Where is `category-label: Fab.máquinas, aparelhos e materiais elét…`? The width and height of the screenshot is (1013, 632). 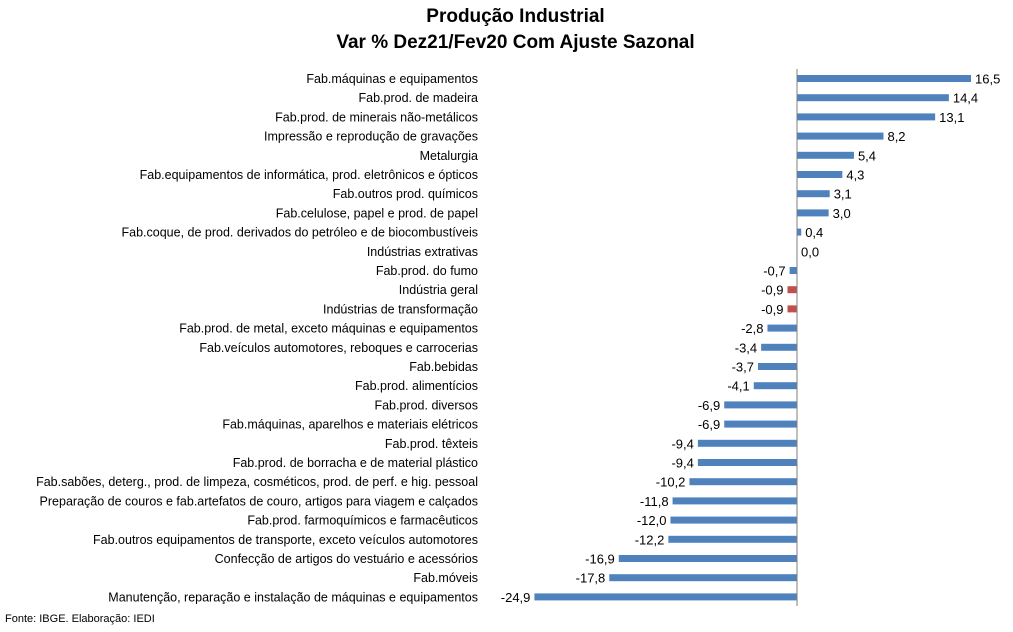 category-label: Fab.máquinas, aparelhos e materiais elét… is located at coordinates (350, 425).